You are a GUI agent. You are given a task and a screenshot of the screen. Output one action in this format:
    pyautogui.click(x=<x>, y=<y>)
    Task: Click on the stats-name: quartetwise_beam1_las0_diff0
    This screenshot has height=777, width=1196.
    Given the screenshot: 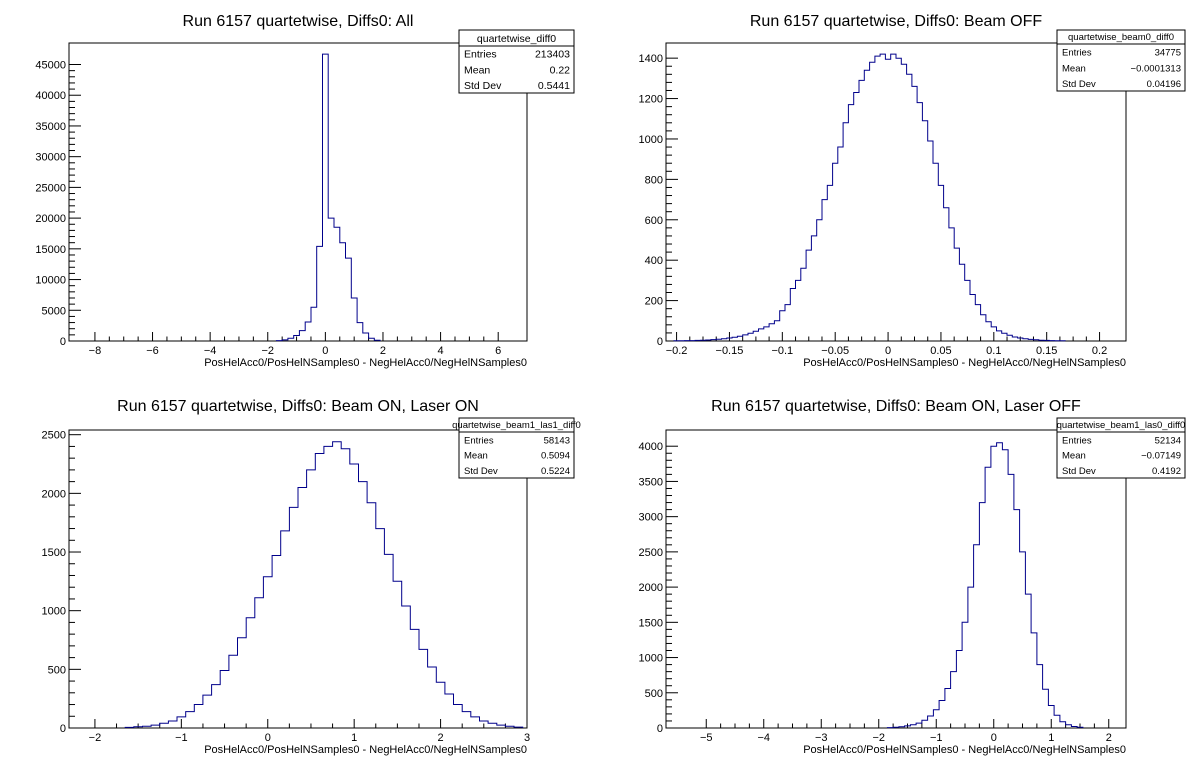 What is the action you would take?
    pyautogui.click(x=1121, y=425)
    